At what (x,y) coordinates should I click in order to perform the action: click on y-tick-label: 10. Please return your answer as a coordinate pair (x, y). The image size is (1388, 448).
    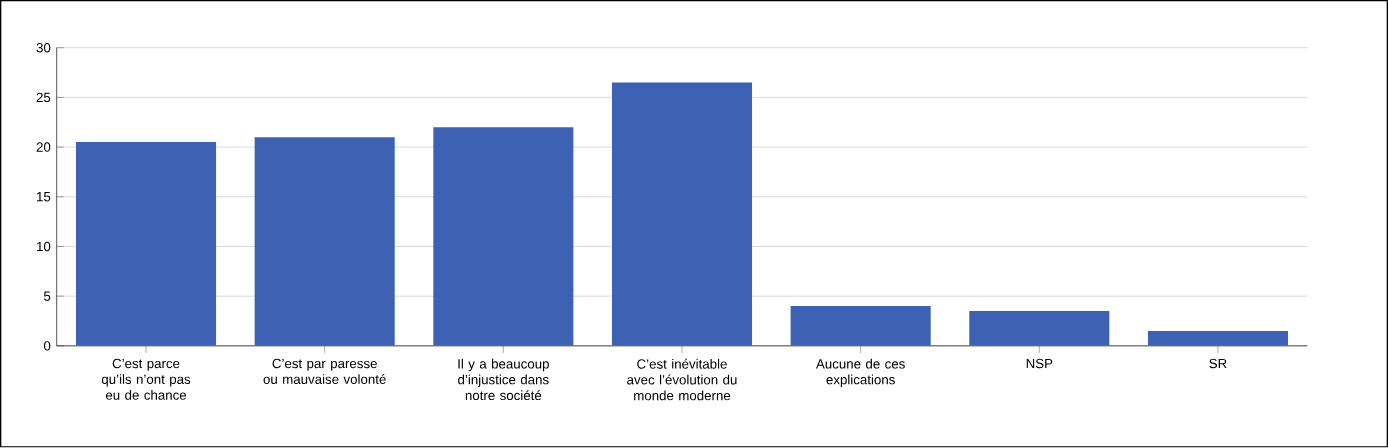
    Looking at the image, I should click on (44, 246).